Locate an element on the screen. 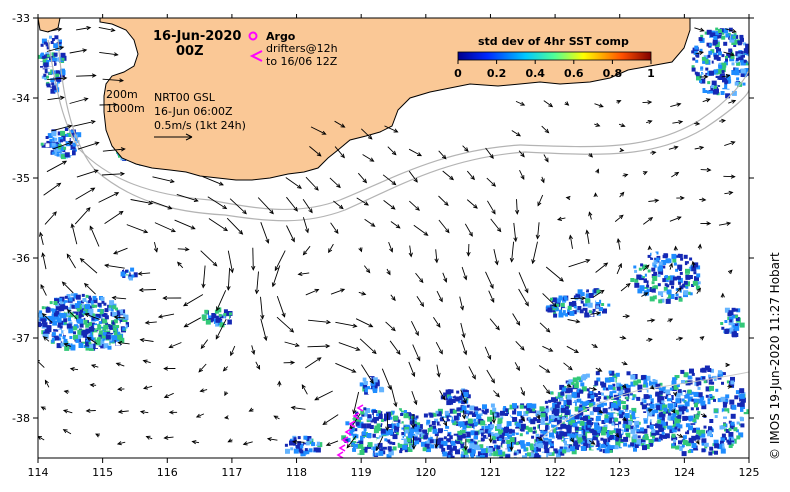 This screenshot has width=790, height=492. drifter-marker-icon is located at coordinates (256, 56).